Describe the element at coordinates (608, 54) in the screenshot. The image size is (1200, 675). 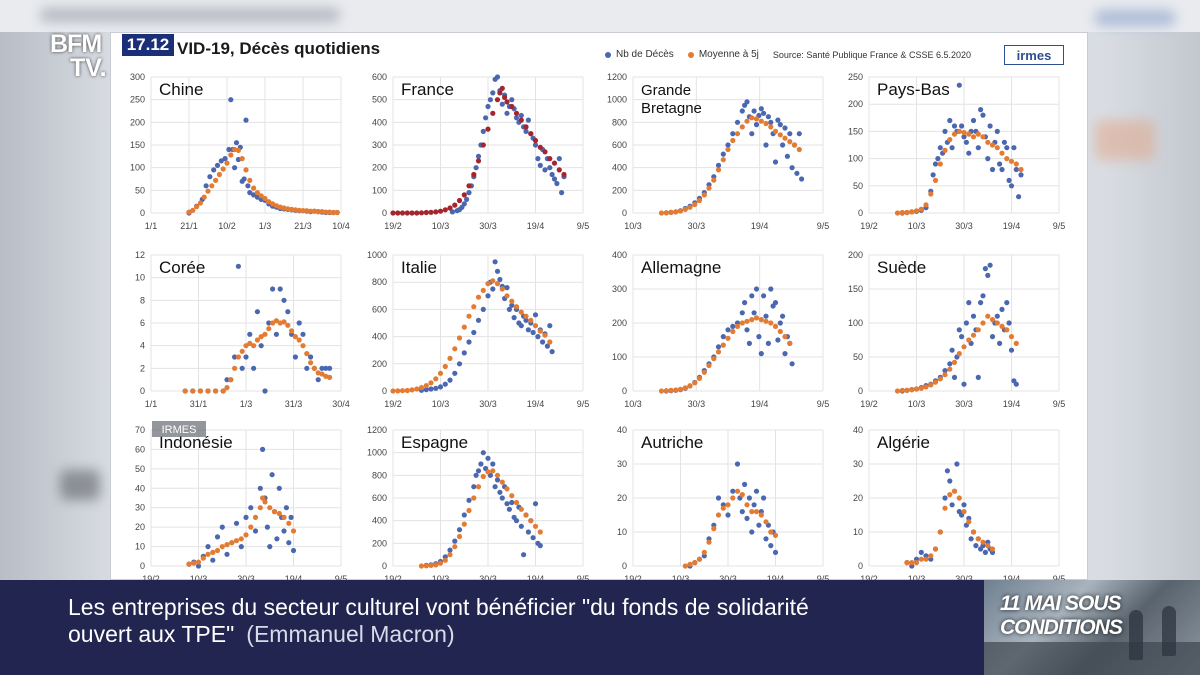
I see `legend-dot-deaths` at that location.